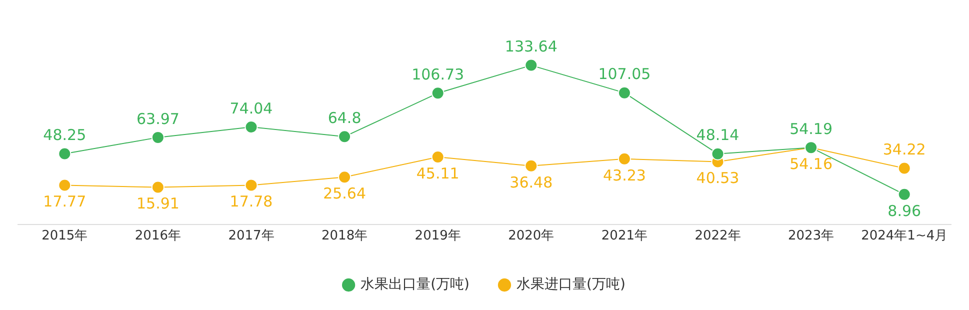  I want to click on data-label: 34.22, so click(904, 149).